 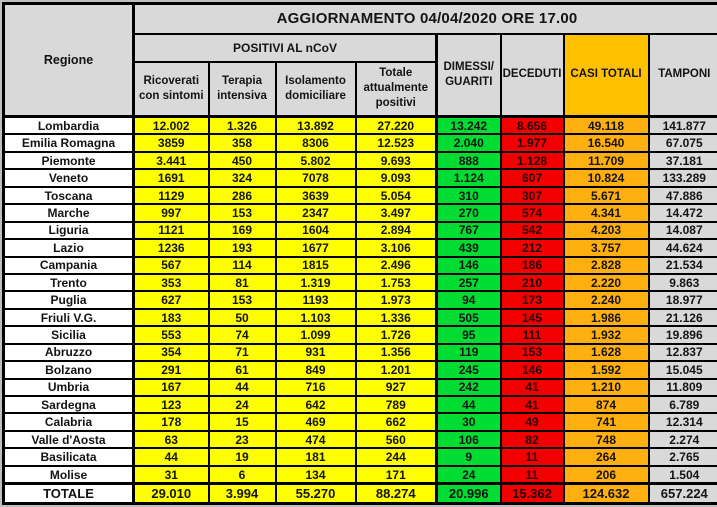 What do you see at coordinates (682, 248) in the screenshot?
I see `tamponi-cell: 44.624` at bounding box center [682, 248].